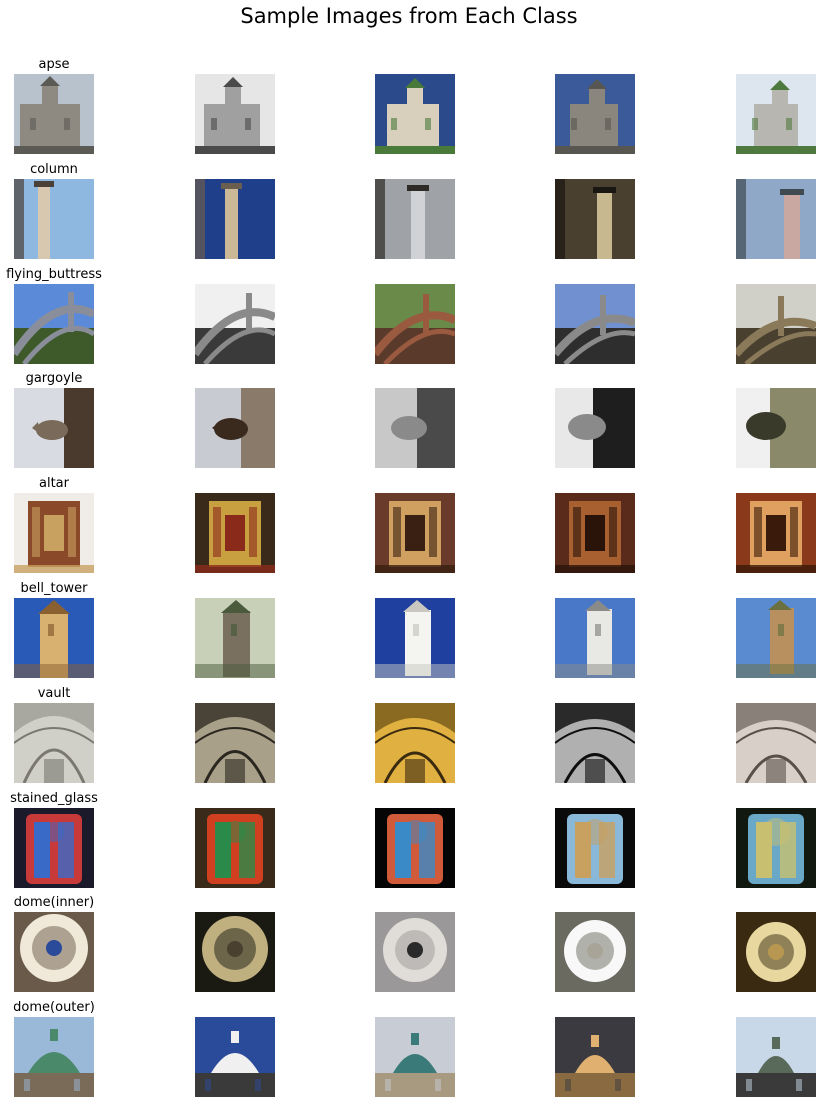 The image size is (818, 1102). Describe the element at coordinates (54, 64) in the screenshot. I see `class-label: apse` at that location.